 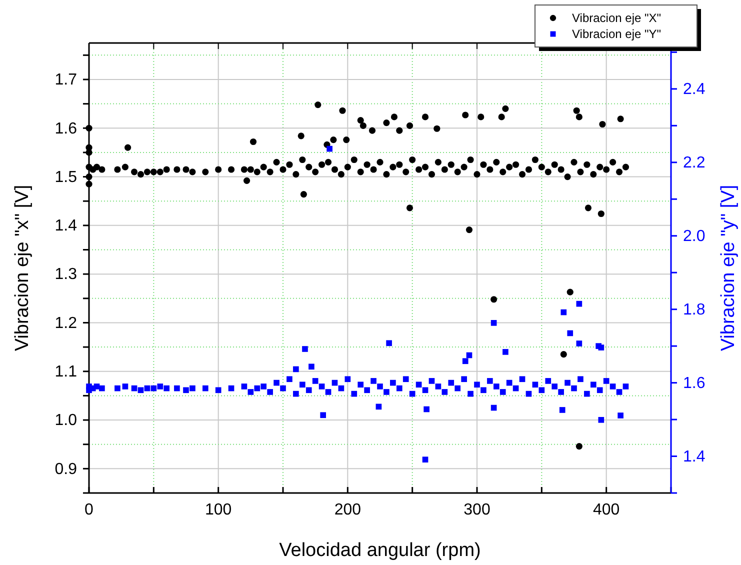 What do you see at coordinates (694, 89) in the screenshot?
I see `y2-tick-label: 2.4` at bounding box center [694, 89].